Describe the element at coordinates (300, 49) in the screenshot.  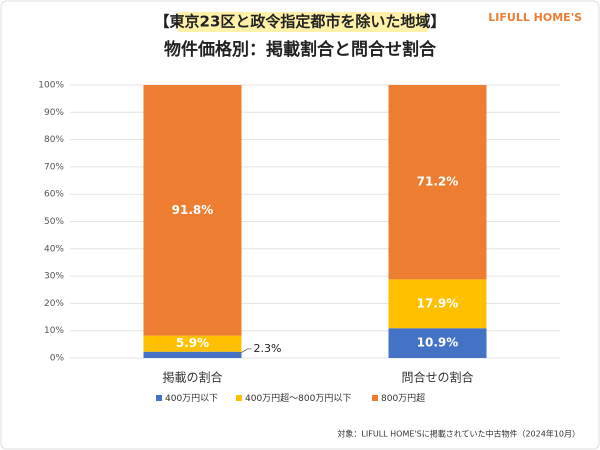
I see `chart-subtitle: 物件価格別：掲載割合と問合せ割合` at that location.